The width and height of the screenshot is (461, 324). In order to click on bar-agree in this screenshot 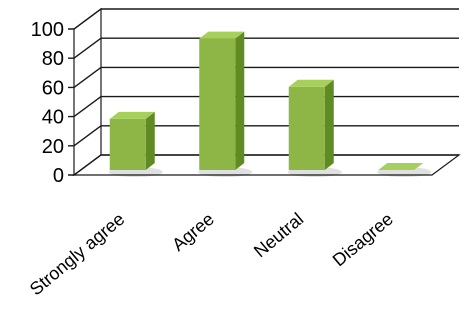, I will do `click(225, 104)`.